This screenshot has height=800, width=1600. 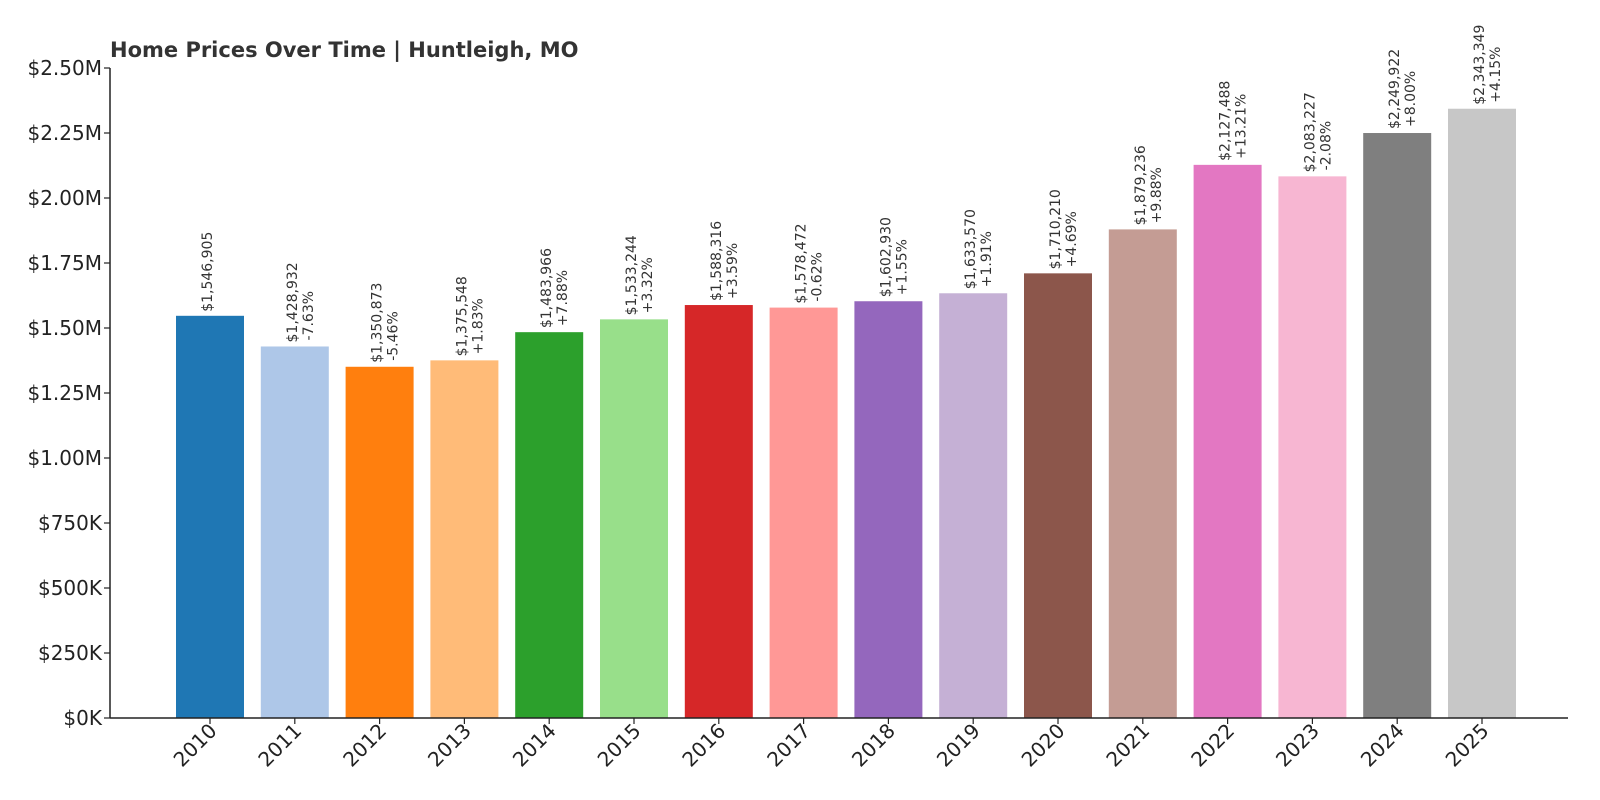 What do you see at coordinates (1310, 132) in the screenshot?
I see `value-label: $2,083,227` at bounding box center [1310, 132].